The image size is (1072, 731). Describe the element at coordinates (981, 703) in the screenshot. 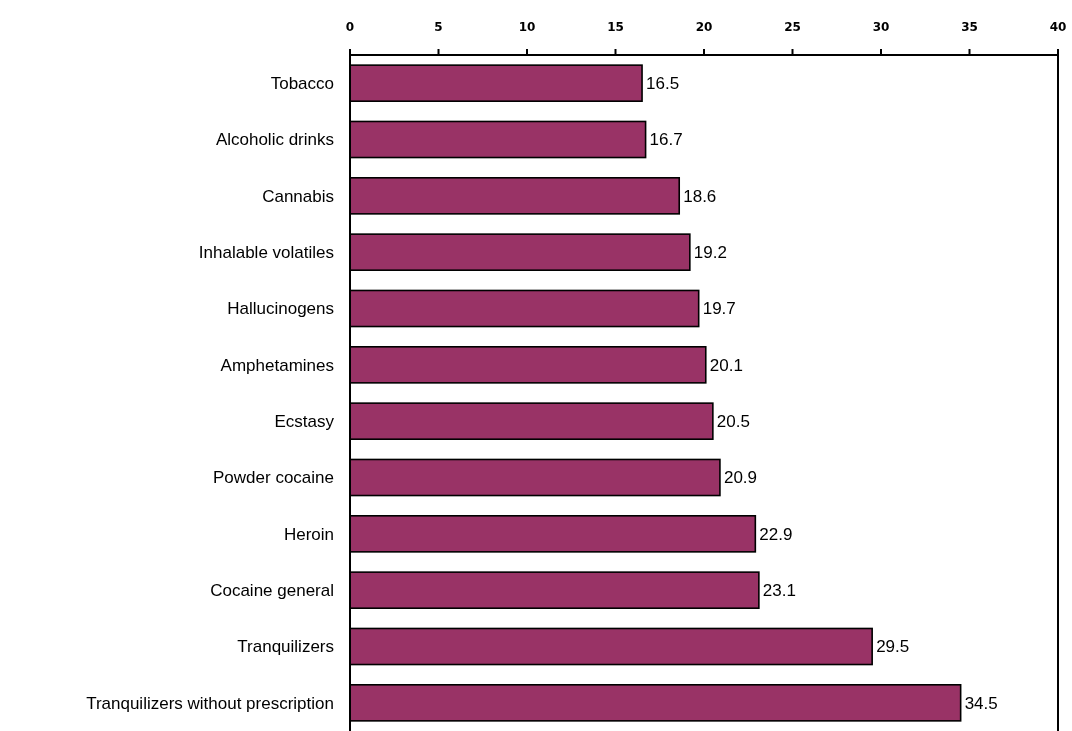

I see `data-label: 34.5` at that location.